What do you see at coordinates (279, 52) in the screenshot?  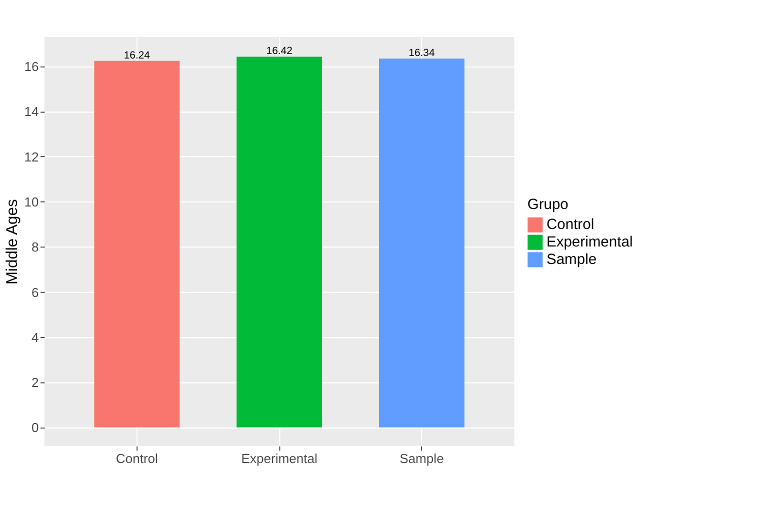 I see `data-label: 16.42` at bounding box center [279, 52].